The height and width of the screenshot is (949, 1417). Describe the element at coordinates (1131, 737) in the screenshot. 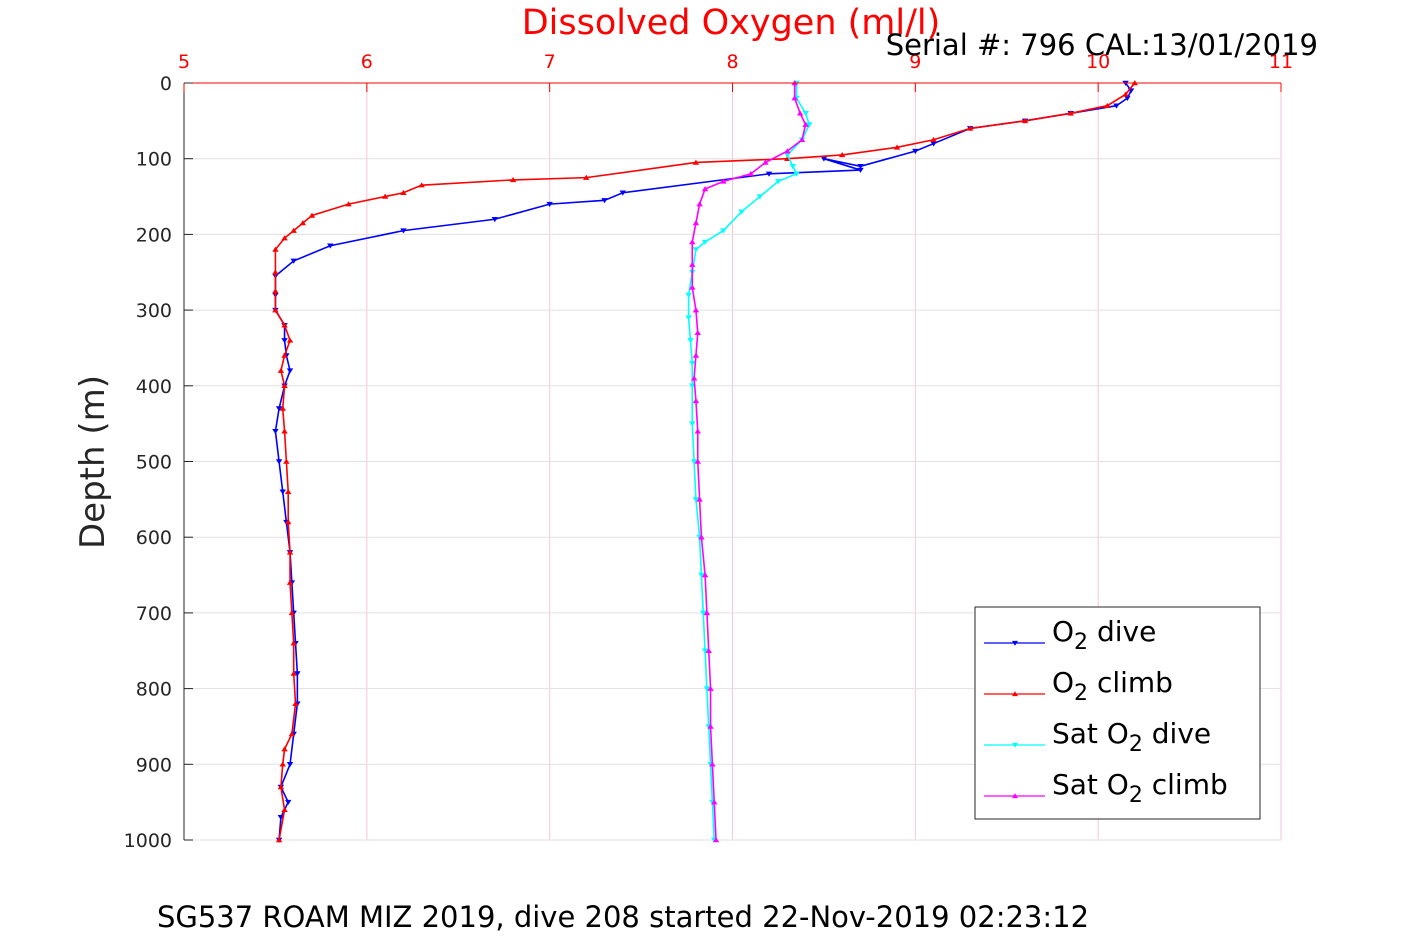

I see `legend-label: Sat O2 dive` at that location.